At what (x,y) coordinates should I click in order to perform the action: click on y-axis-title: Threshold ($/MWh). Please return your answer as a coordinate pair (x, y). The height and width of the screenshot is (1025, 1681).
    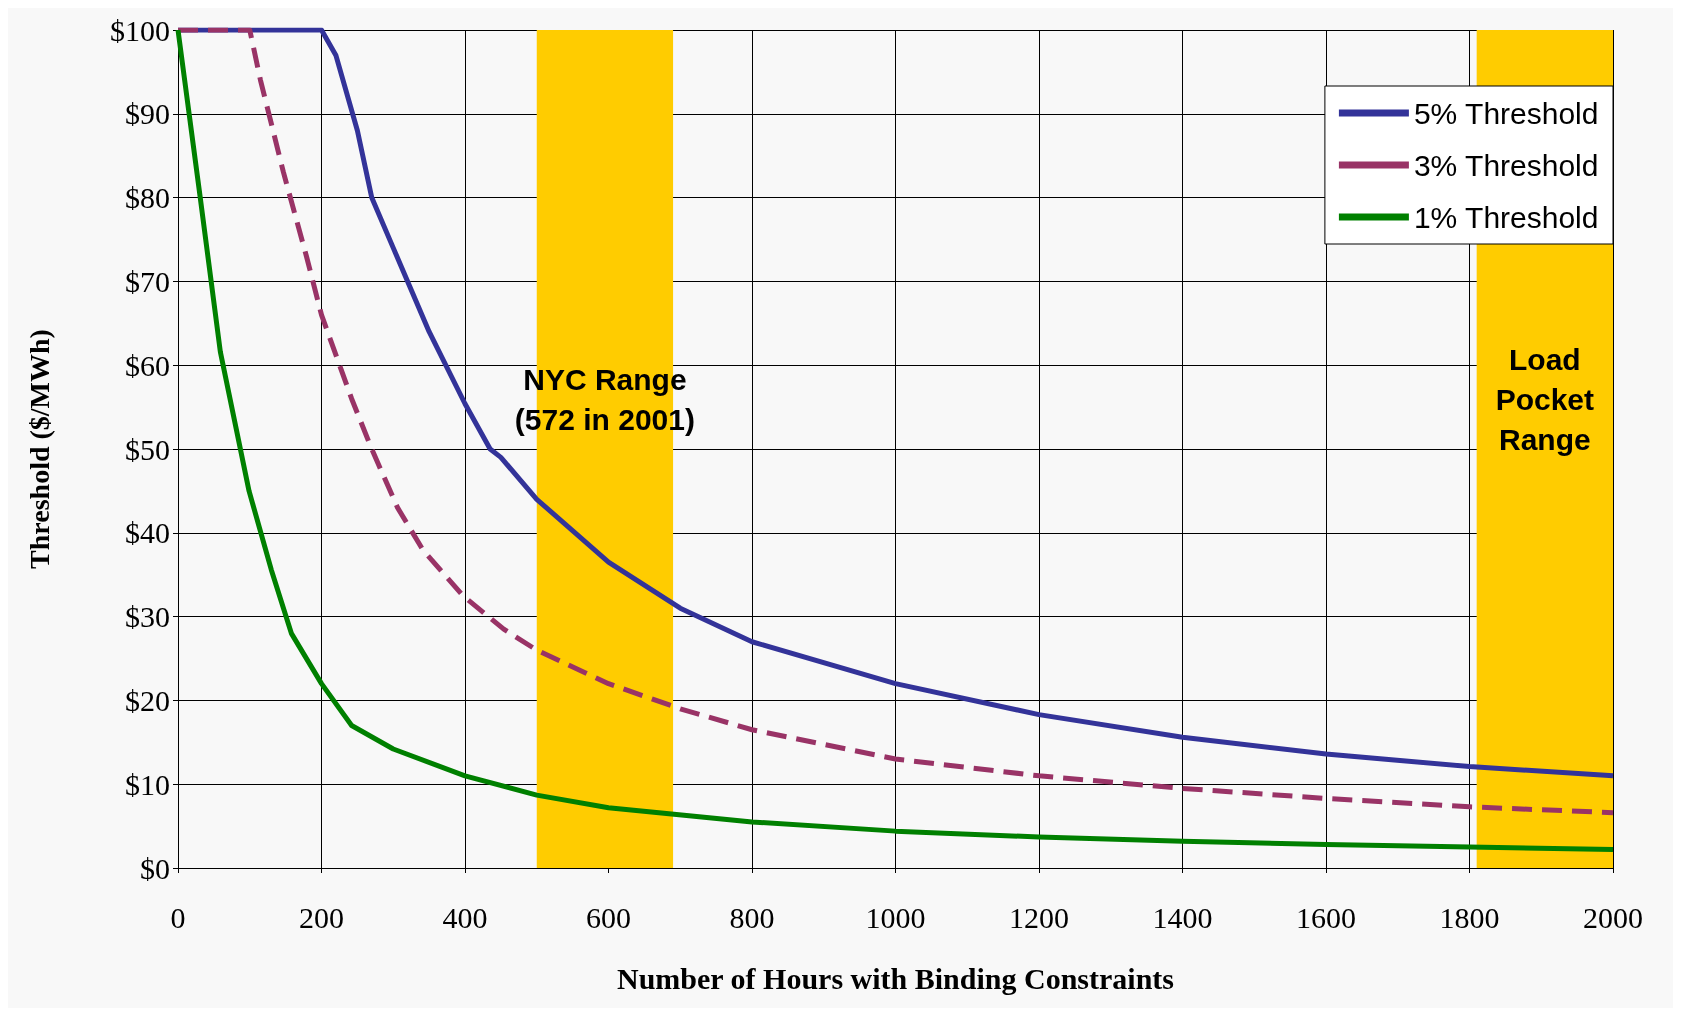
    Looking at the image, I should click on (39, 449).